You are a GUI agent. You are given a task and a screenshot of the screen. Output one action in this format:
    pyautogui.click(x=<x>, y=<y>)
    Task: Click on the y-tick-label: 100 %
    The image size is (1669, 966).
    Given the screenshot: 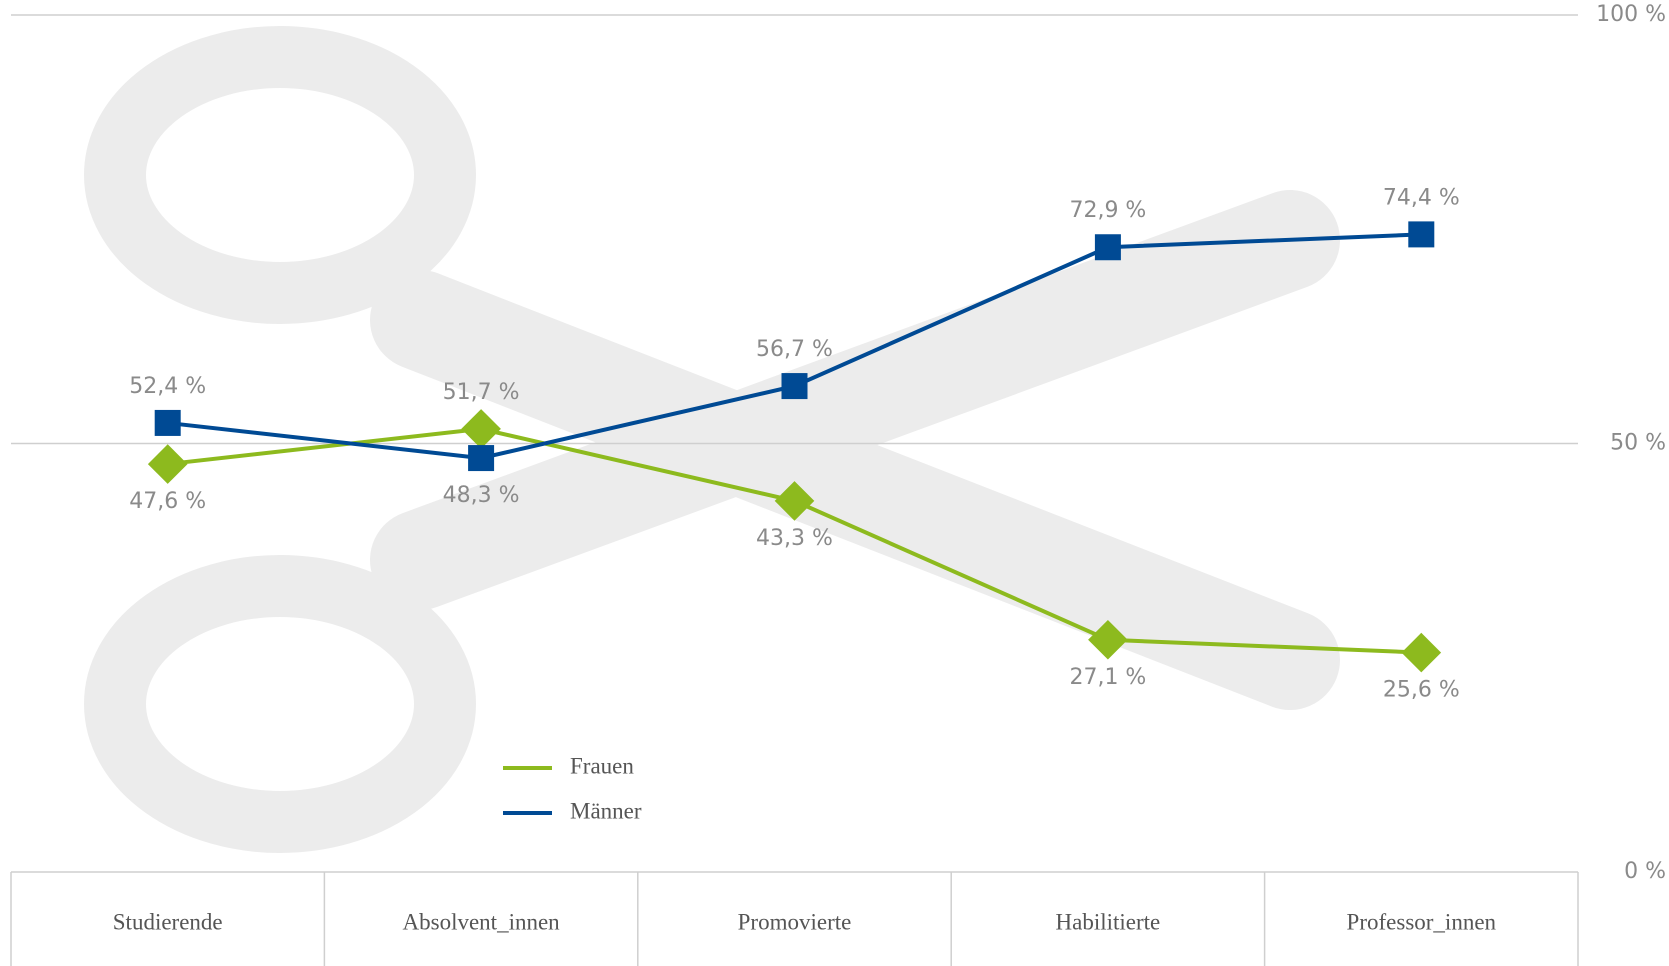 What is the action you would take?
    pyautogui.click(x=1631, y=14)
    